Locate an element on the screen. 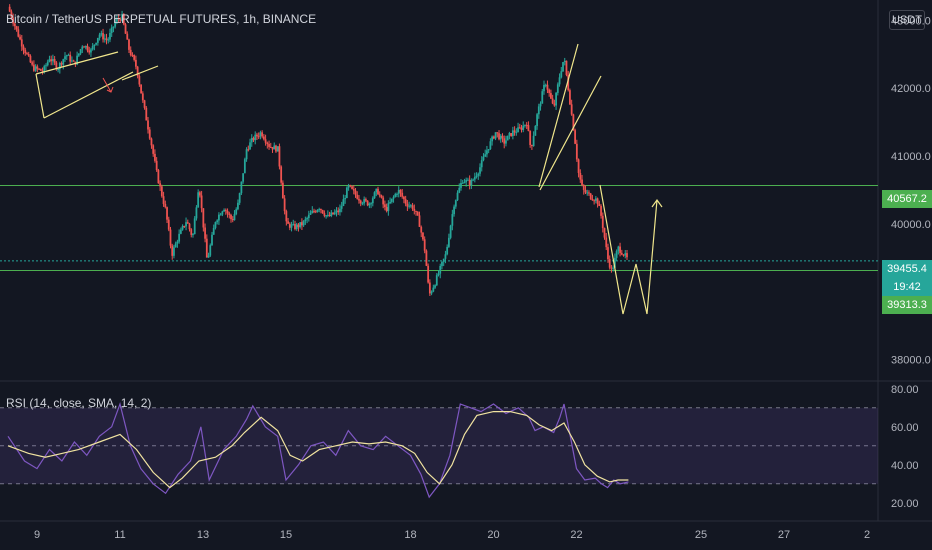 The width and height of the screenshot is (932, 550). rsi-overbought-oversold-band is located at coordinates (439, 445).